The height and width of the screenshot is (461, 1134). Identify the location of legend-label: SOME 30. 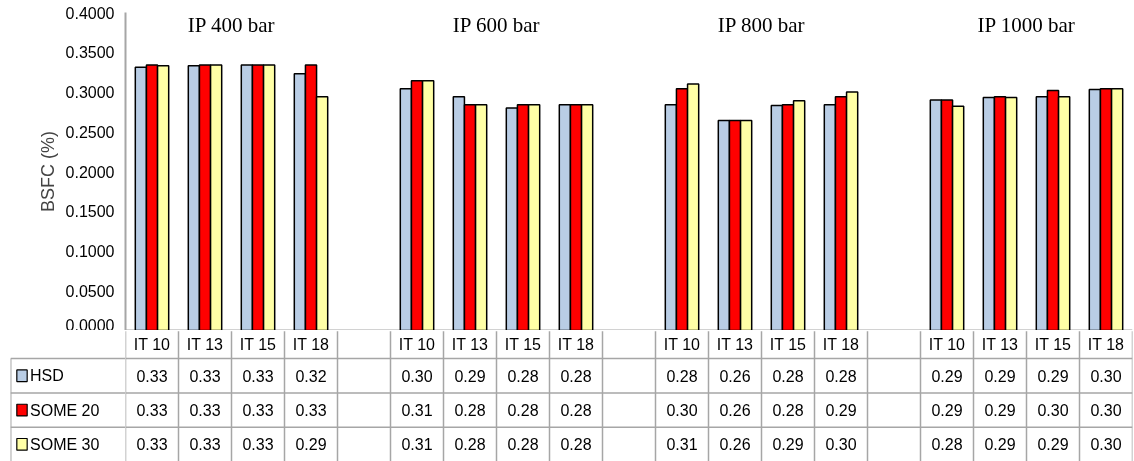
(65, 444).